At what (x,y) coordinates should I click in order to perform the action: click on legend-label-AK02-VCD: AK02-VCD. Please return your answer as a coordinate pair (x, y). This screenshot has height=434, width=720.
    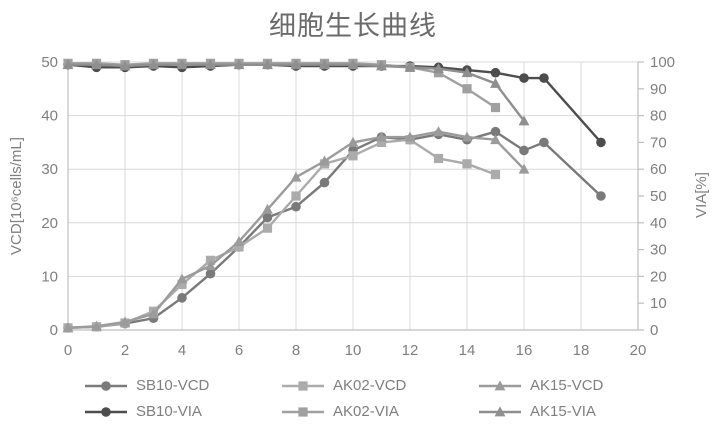
    Looking at the image, I should click on (370, 385).